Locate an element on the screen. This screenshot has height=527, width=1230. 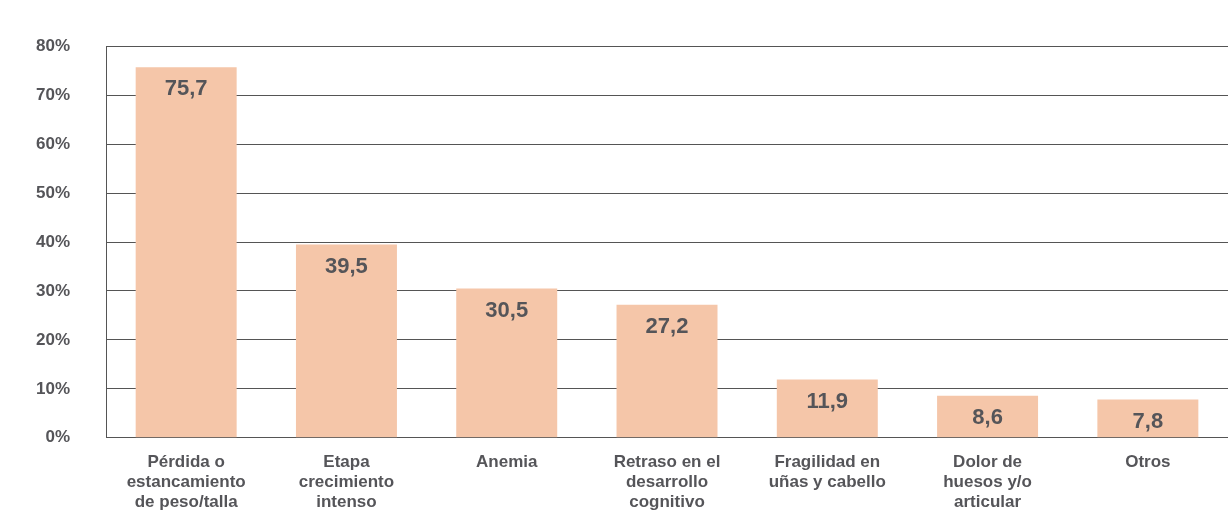
y-tick-label: 20% is located at coordinates (53, 339).